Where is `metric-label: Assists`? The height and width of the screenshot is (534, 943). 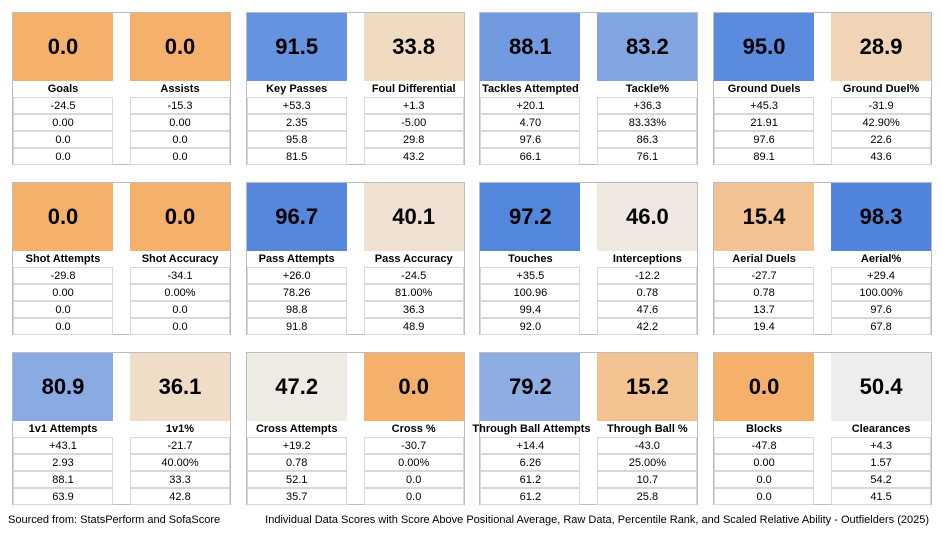 metric-label: Assists is located at coordinates (180, 89).